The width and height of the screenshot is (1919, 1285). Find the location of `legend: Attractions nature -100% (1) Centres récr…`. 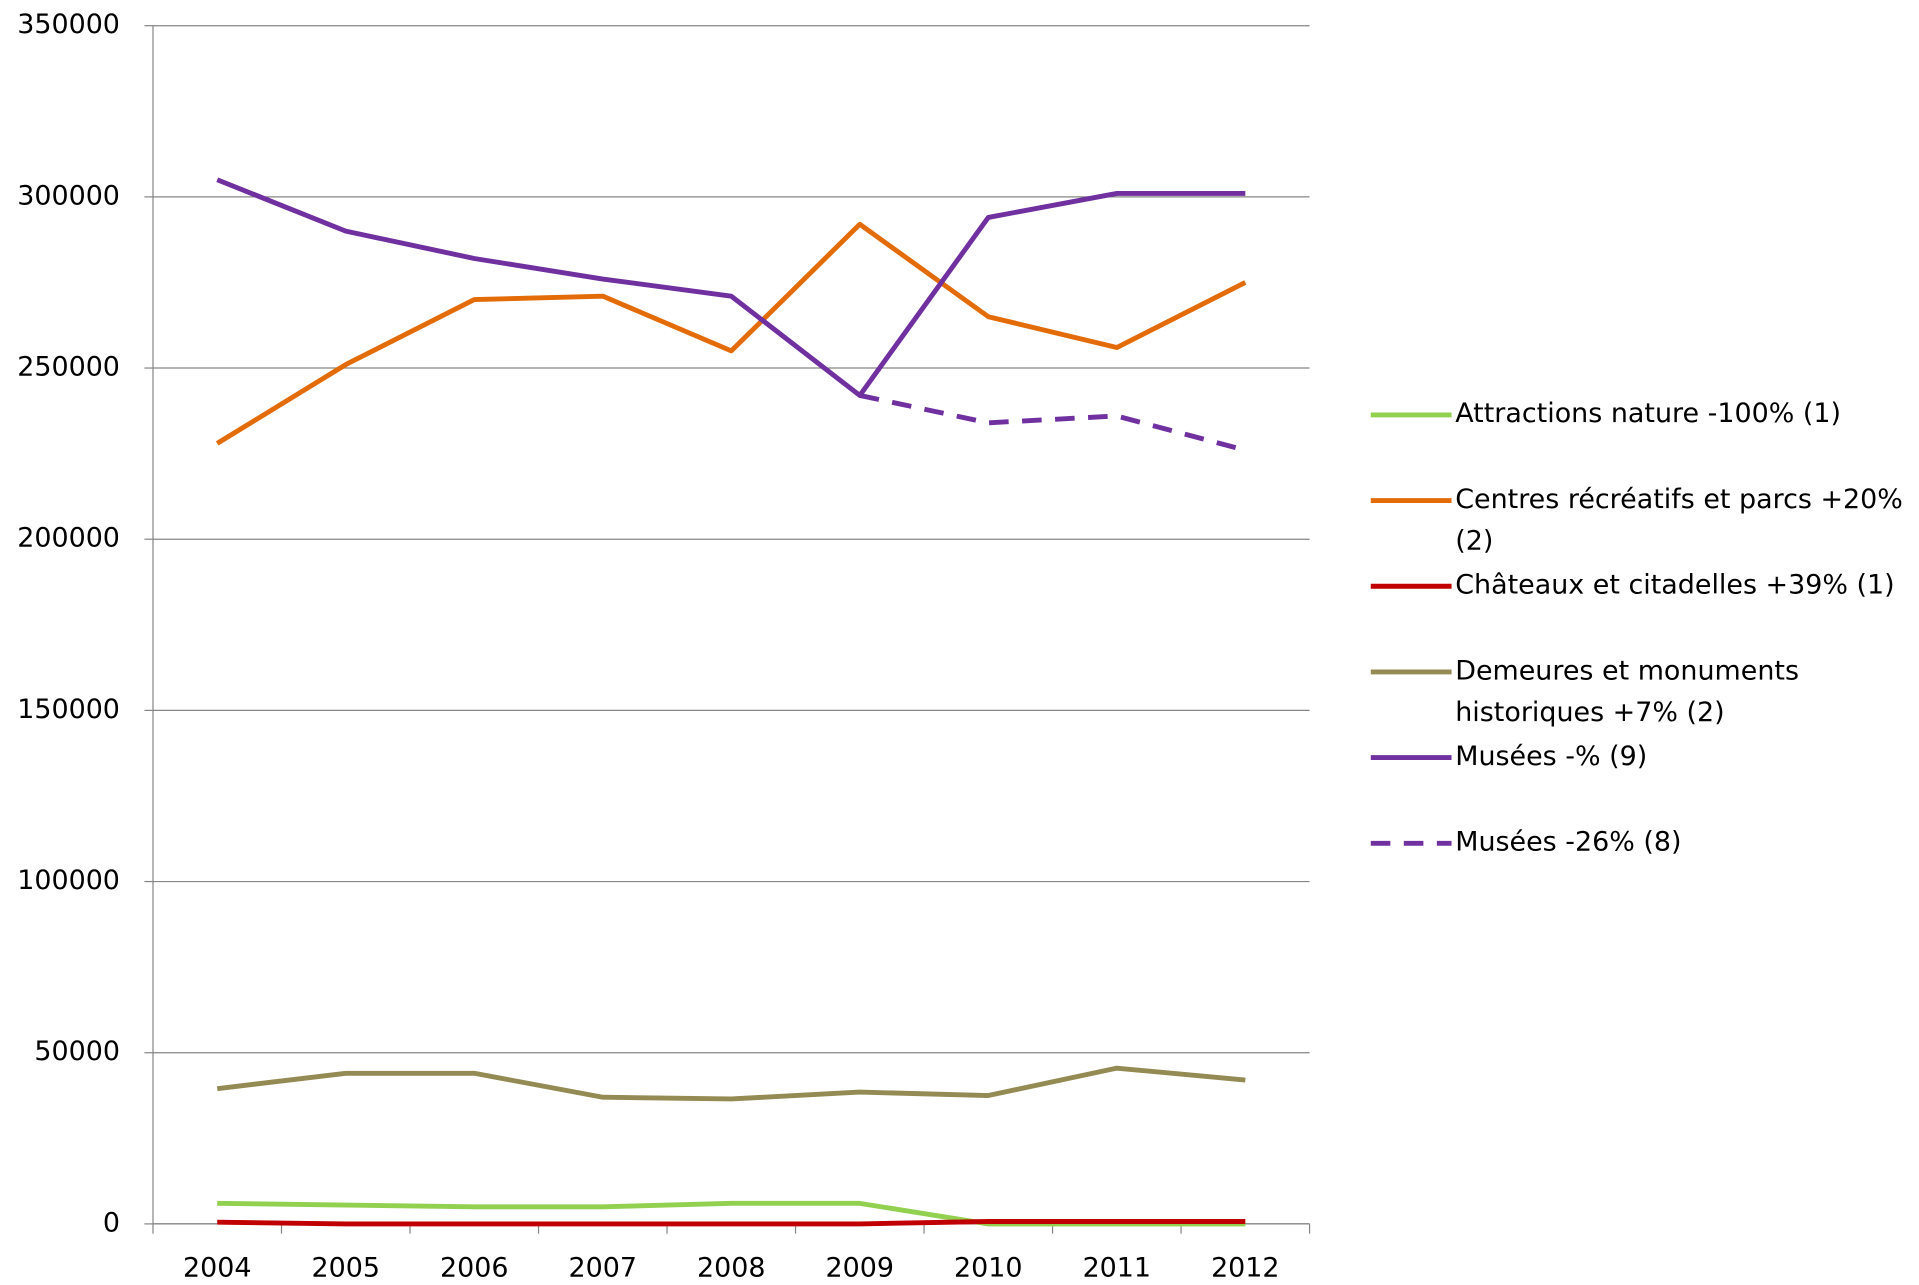

legend: Attractions nature -100% (1) Centres récr… is located at coordinates (1643, 649).